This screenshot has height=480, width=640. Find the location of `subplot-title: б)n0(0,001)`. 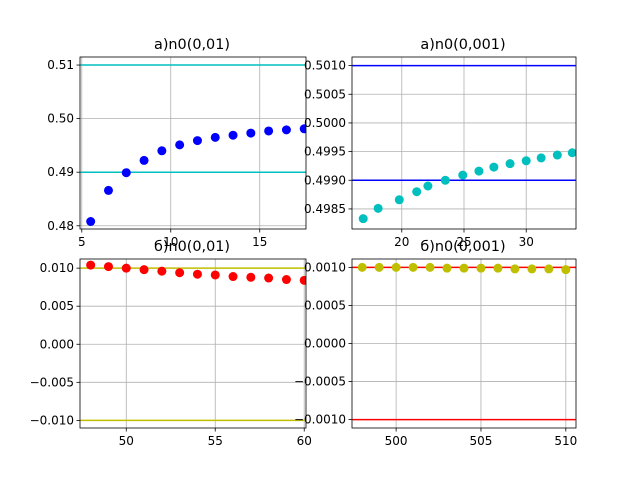

subplot-title: б)n0(0,001) is located at coordinates (462, 247).